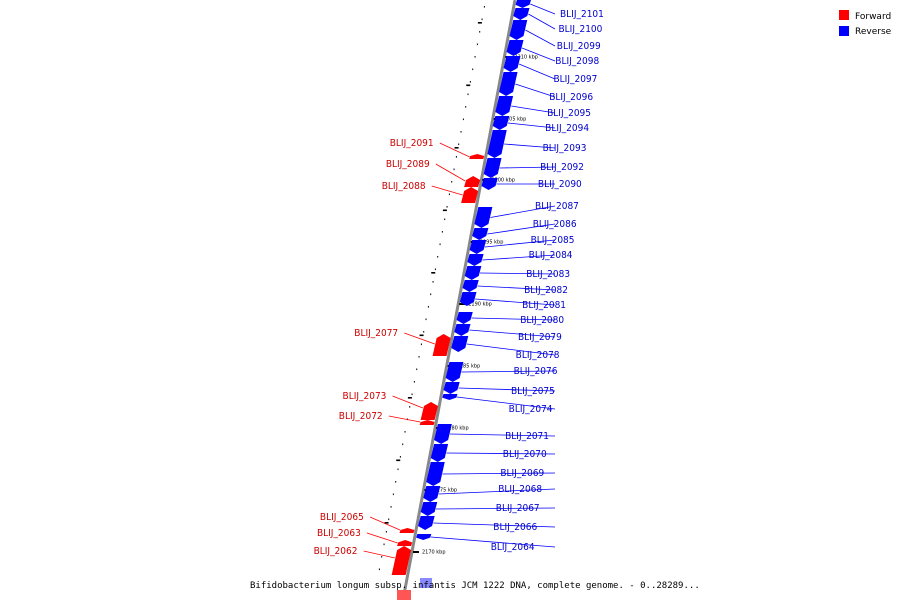 The height and width of the screenshot is (600, 900). I want to click on forward-gene-label: BLIJ_2077, so click(376, 333).